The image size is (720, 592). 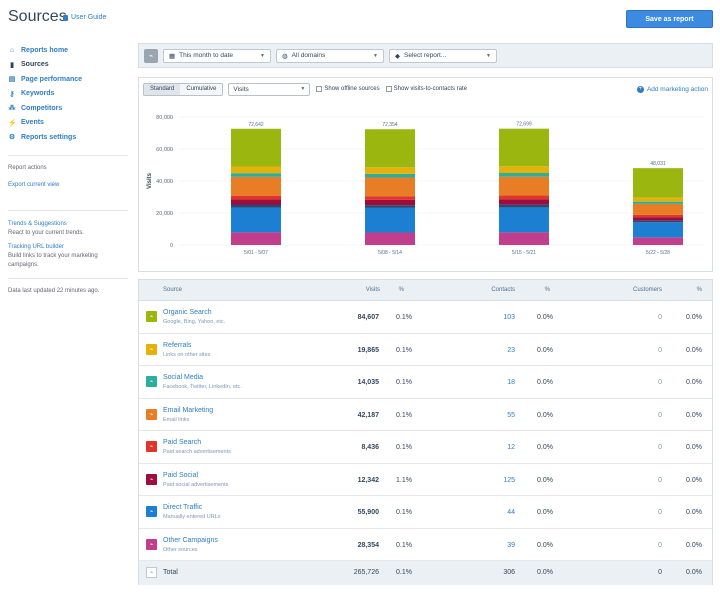 I want to click on source-name-link: Social Media, so click(x=183, y=377).